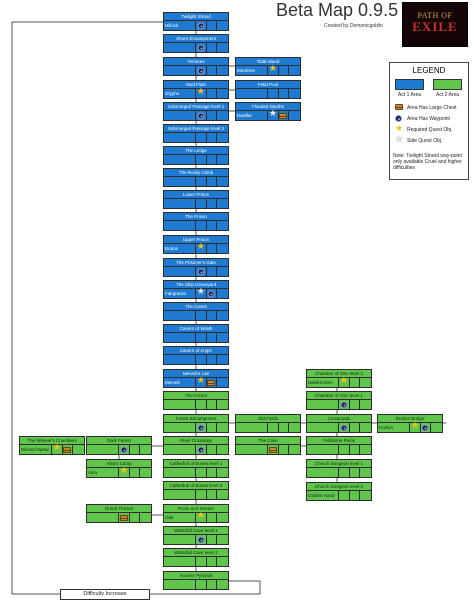  Describe the element at coordinates (103, 472) in the screenshot. I see `area-subtitle: Alira` at that location.